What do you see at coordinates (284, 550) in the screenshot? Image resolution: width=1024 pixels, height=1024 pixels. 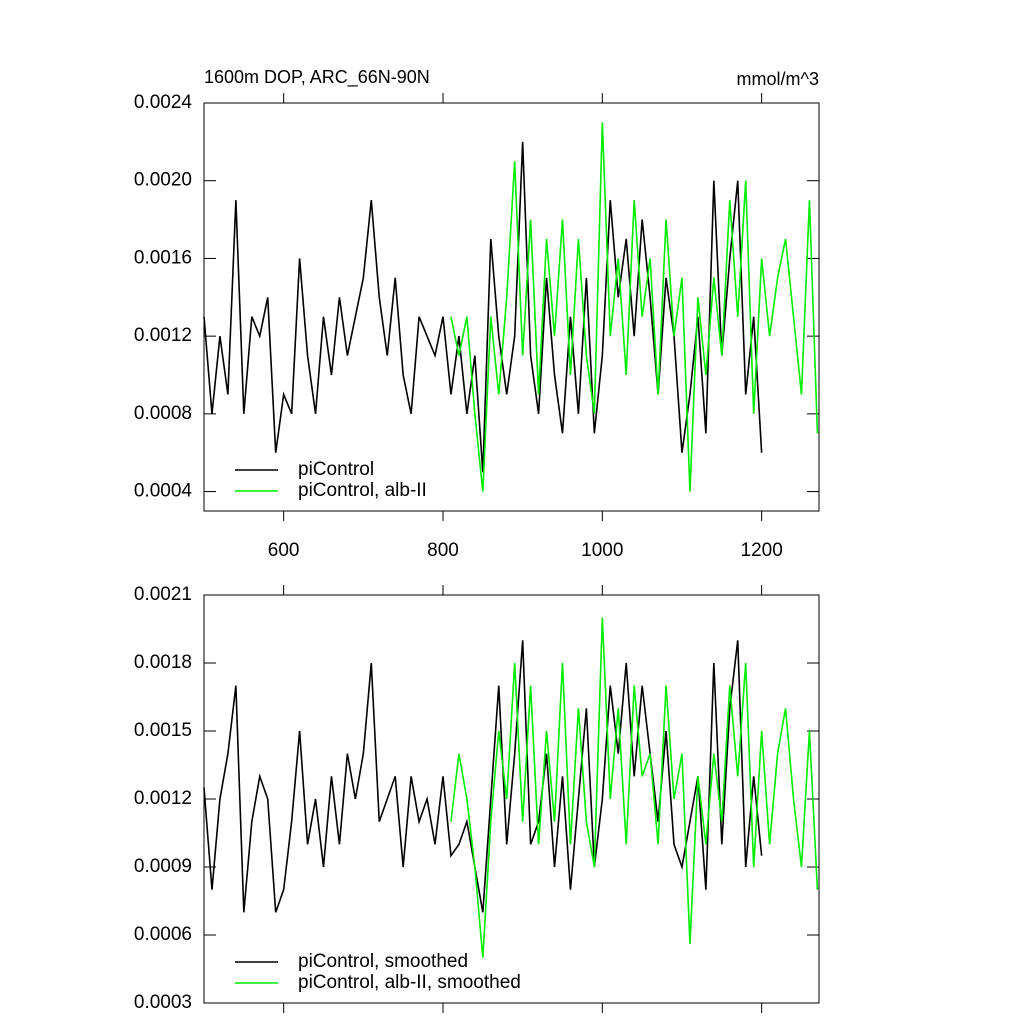 I see `x-tick-label: 600` at bounding box center [284, 550].